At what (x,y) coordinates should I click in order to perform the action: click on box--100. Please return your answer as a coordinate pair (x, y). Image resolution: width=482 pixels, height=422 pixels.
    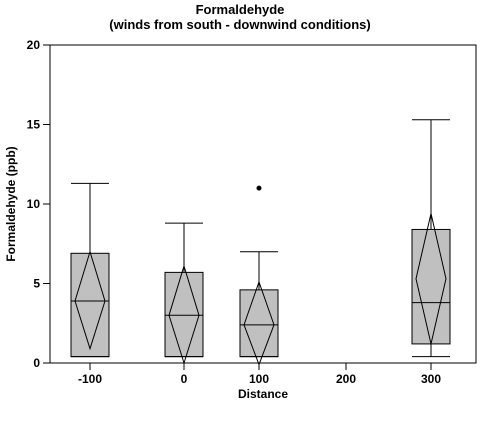
    Looking at the image, I should click on (90, 270).